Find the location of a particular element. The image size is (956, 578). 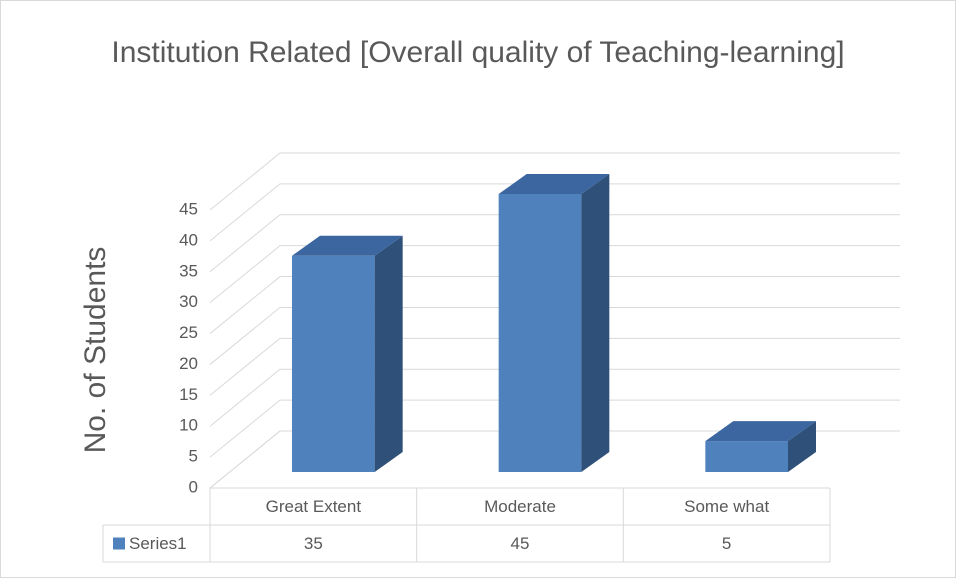

x-tick-label: Great Extent is located at coordinates (314, 506).